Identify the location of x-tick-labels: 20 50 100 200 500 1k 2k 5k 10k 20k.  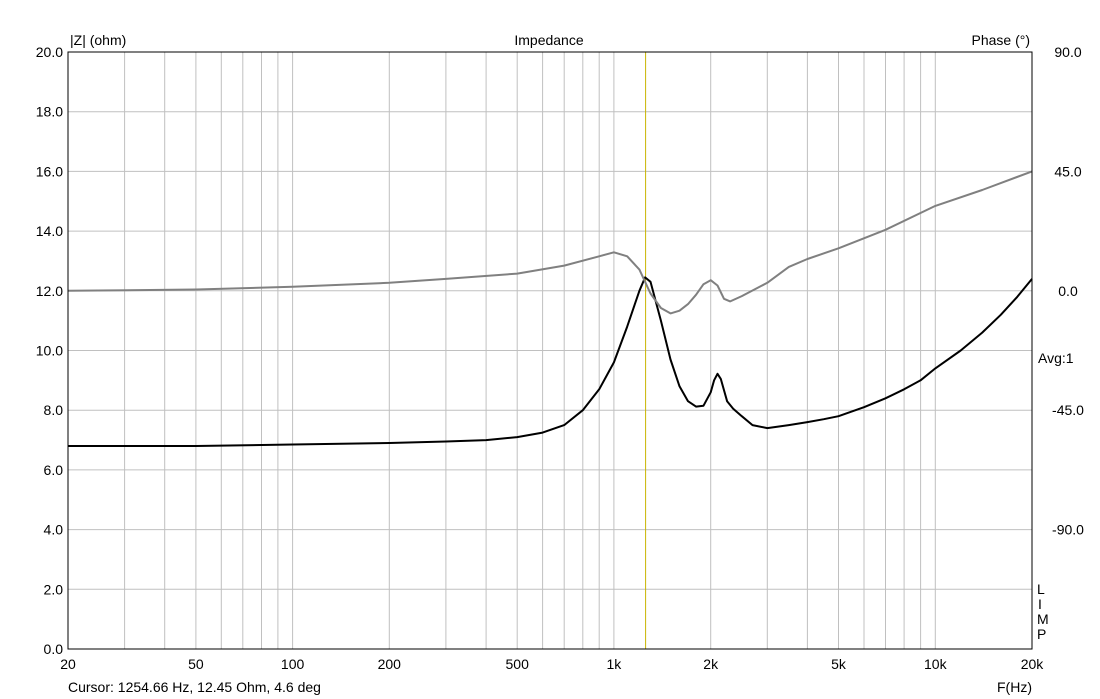
(552, 664).